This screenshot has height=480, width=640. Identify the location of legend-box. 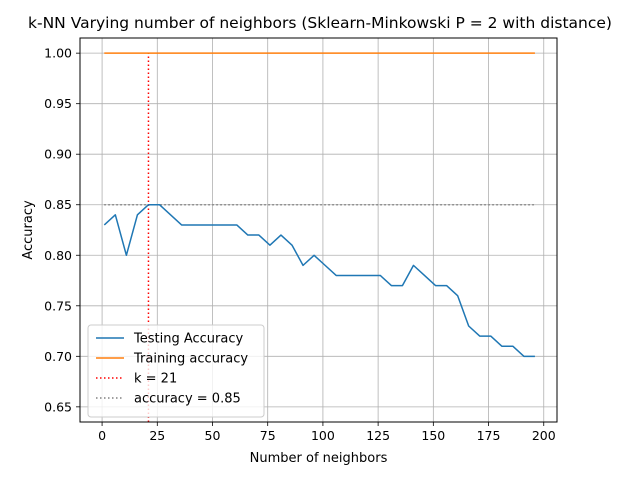
(176, 371).